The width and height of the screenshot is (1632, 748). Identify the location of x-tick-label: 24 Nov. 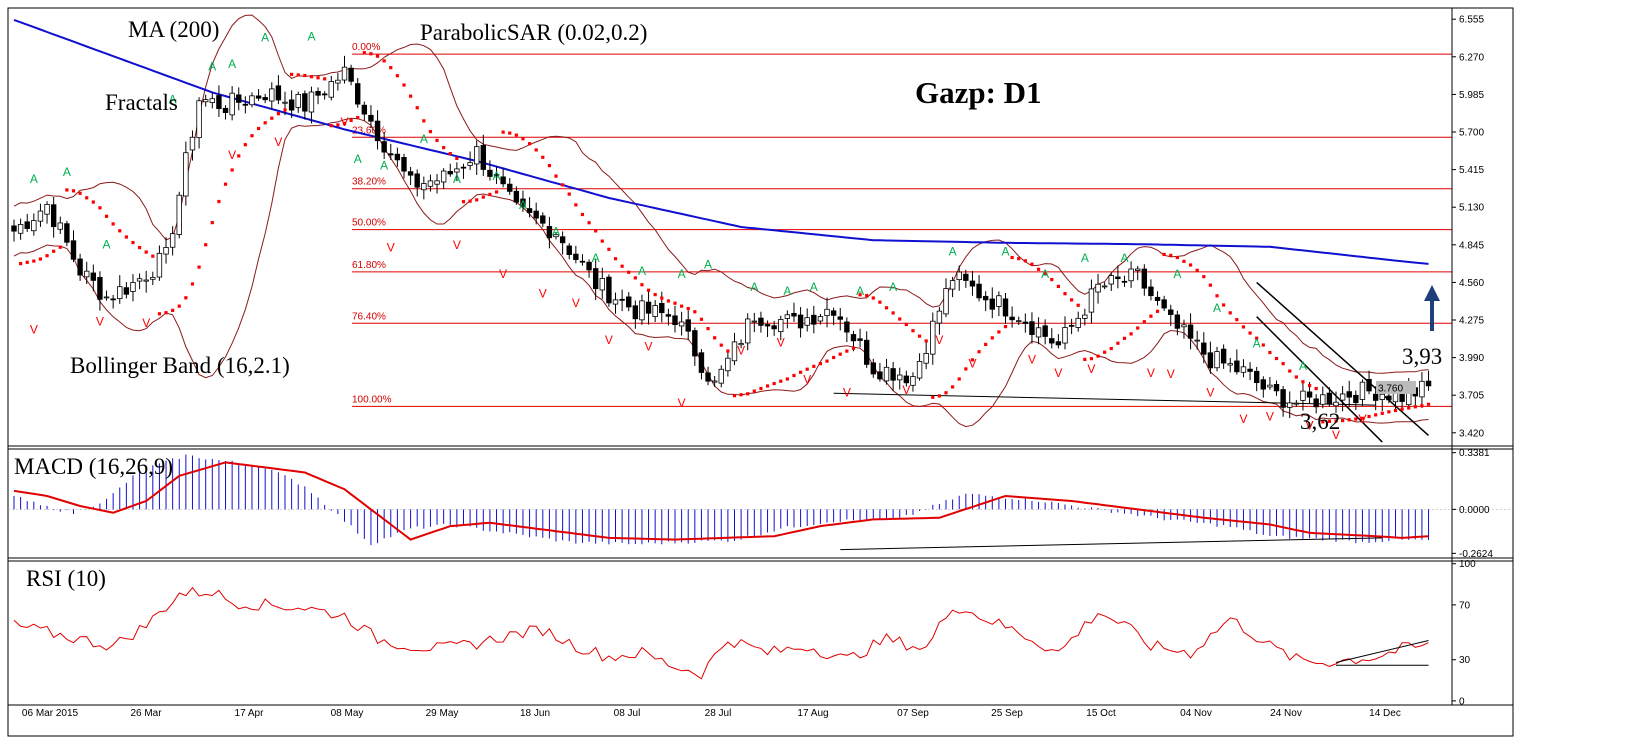
(1286, 713).